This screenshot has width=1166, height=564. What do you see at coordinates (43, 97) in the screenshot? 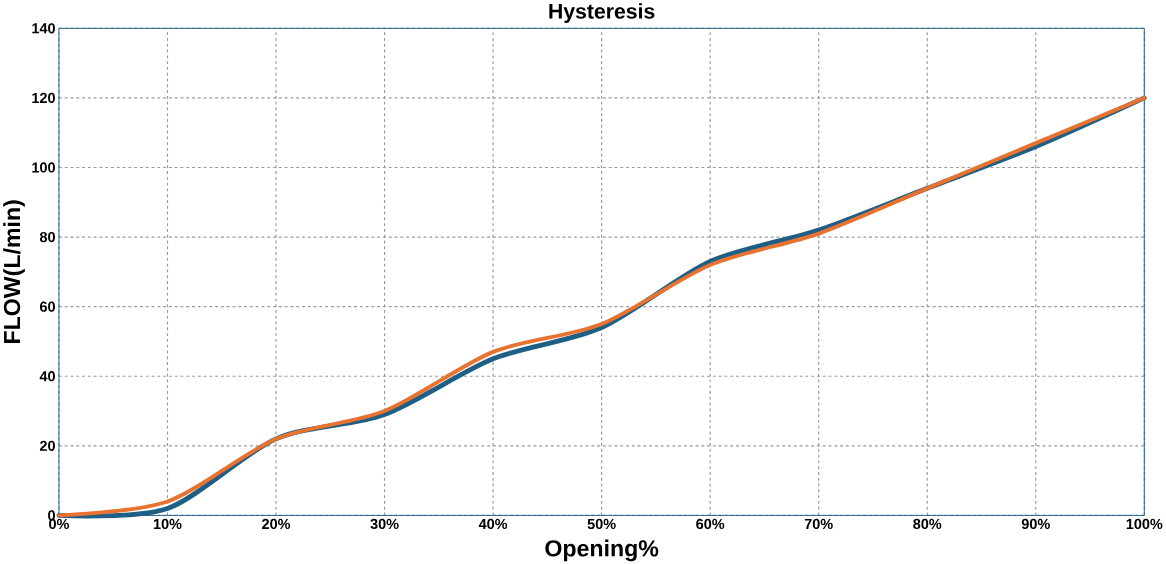
I see `y-tick-label: 120` at bounding box center [43, 97].